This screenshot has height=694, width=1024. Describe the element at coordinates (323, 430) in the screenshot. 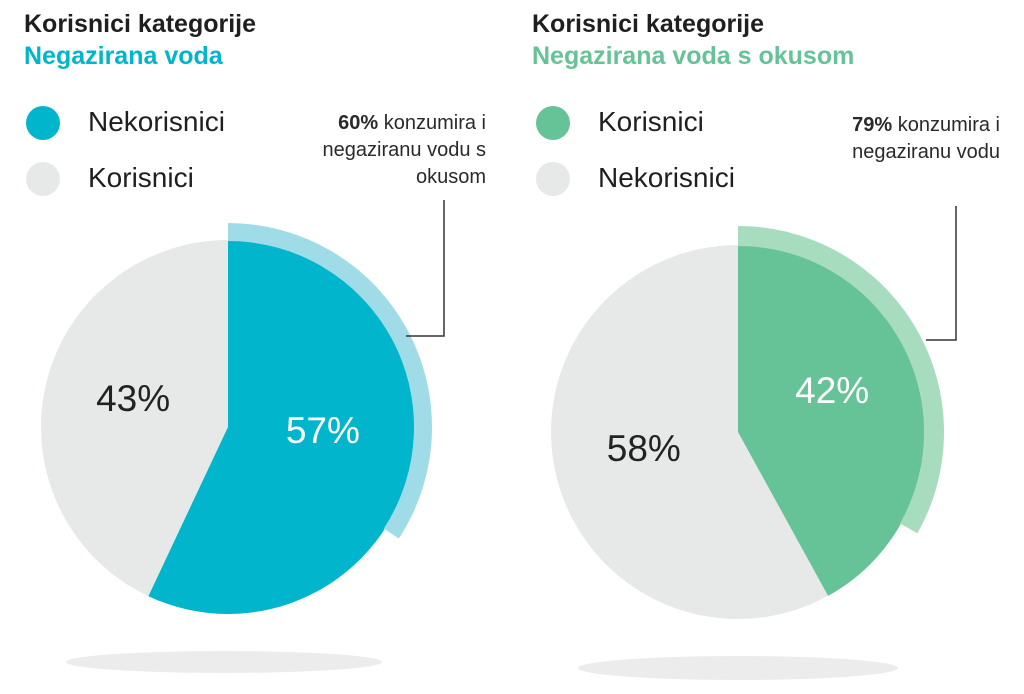

I see `pie-label-nekorisnici: 57%` at that location.